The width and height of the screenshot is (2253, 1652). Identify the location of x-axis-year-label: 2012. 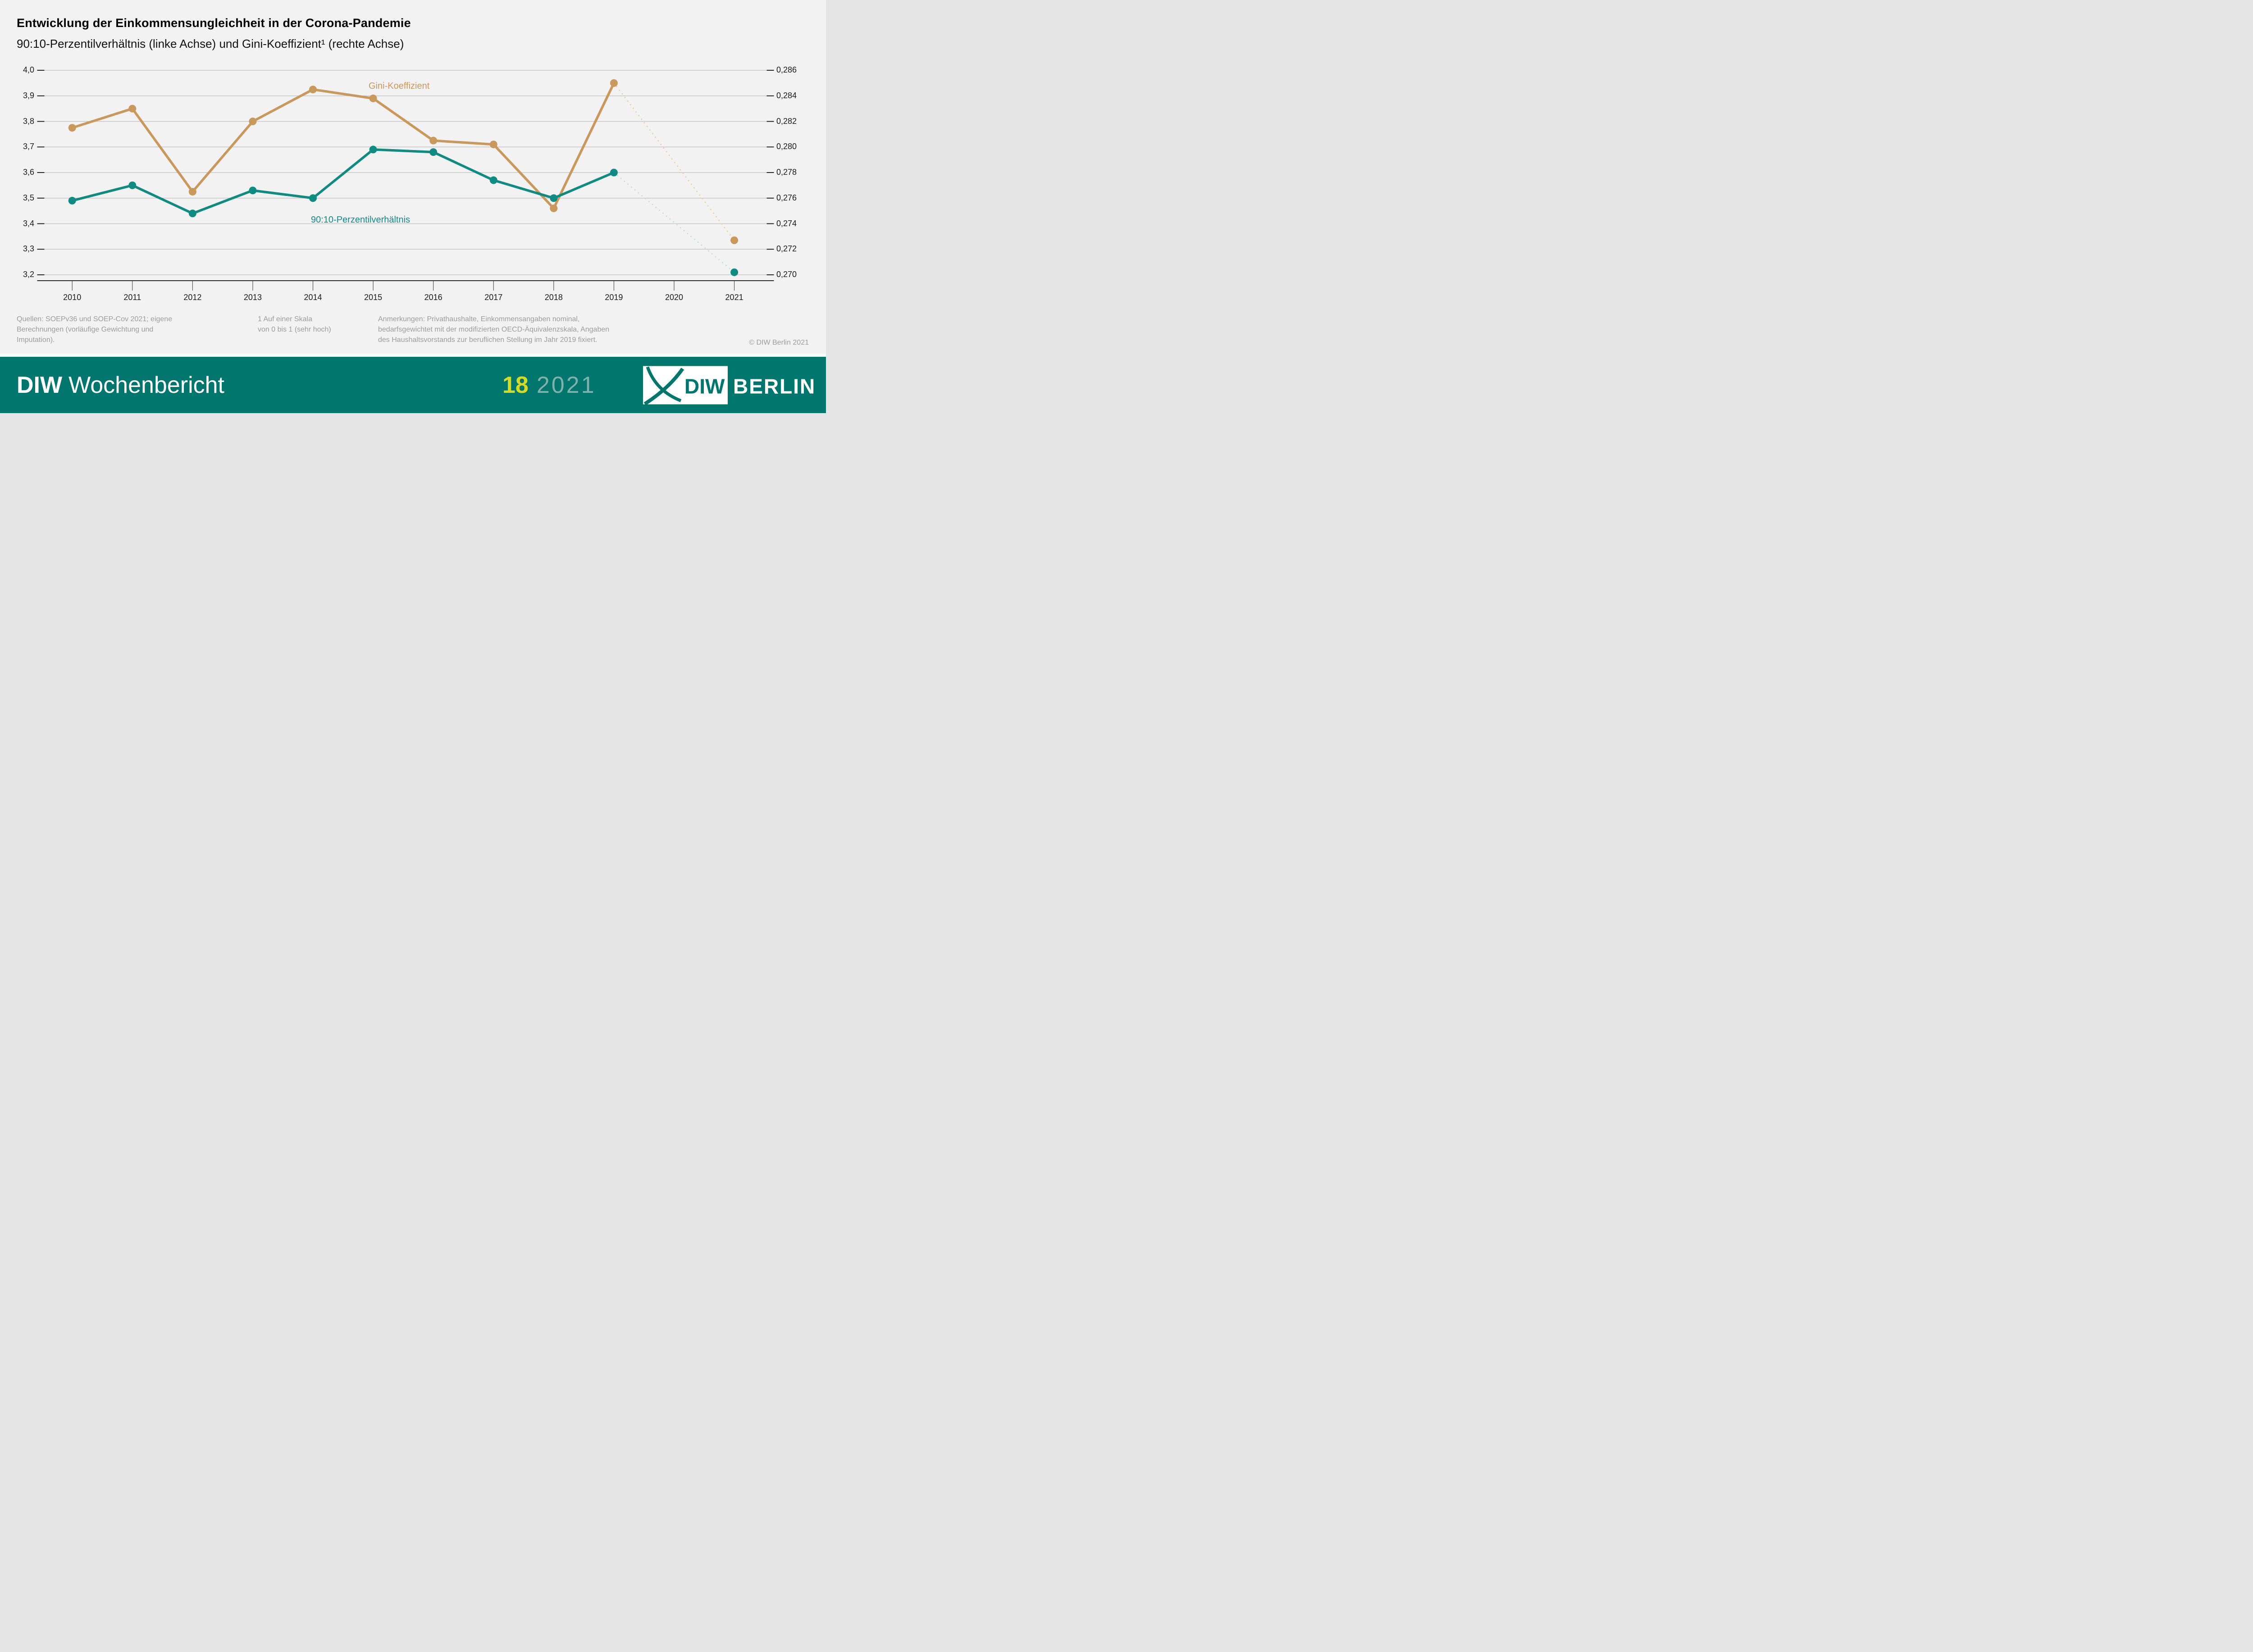
(192, 297).